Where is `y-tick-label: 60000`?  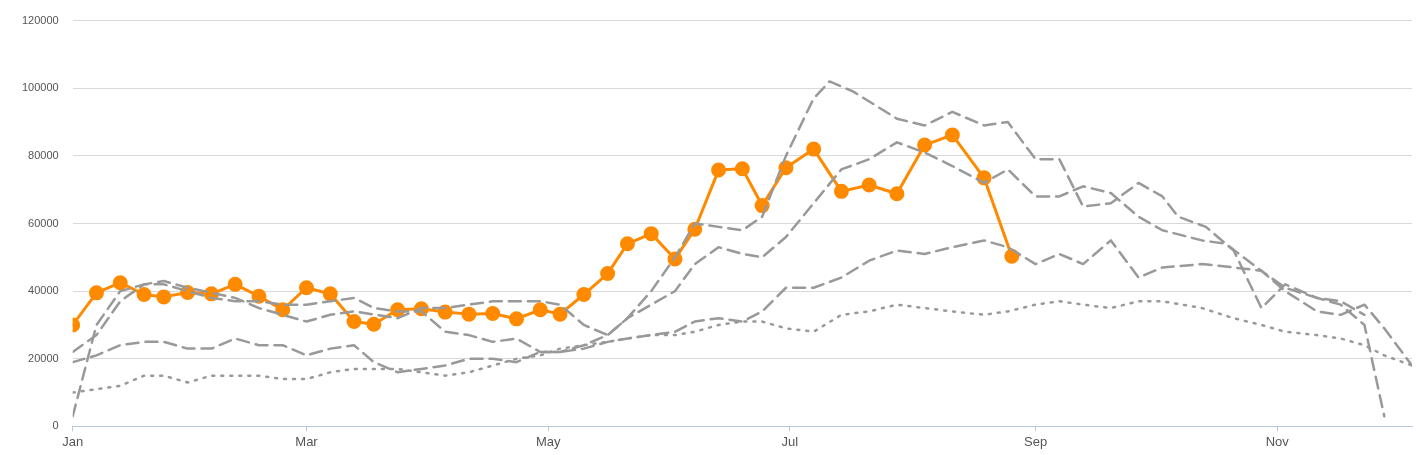
y-tick-label: 60000 is located at coordinates (43, 222).